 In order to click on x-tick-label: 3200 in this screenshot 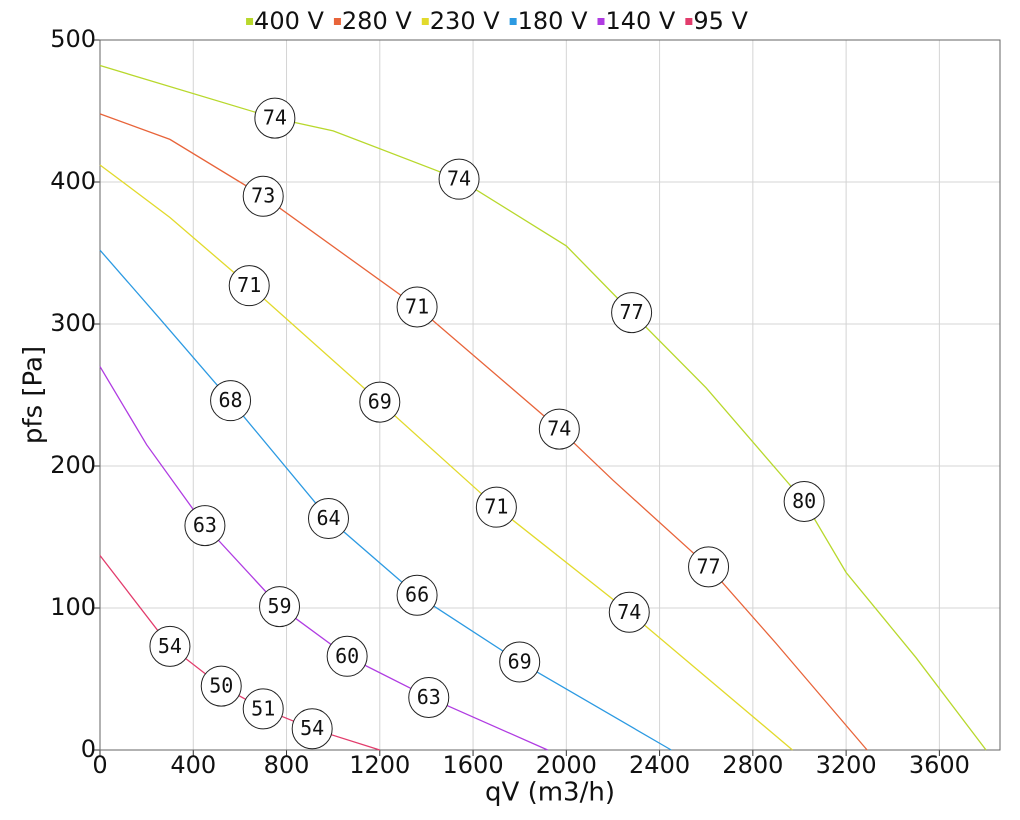, I will do `click(846, 765)`.